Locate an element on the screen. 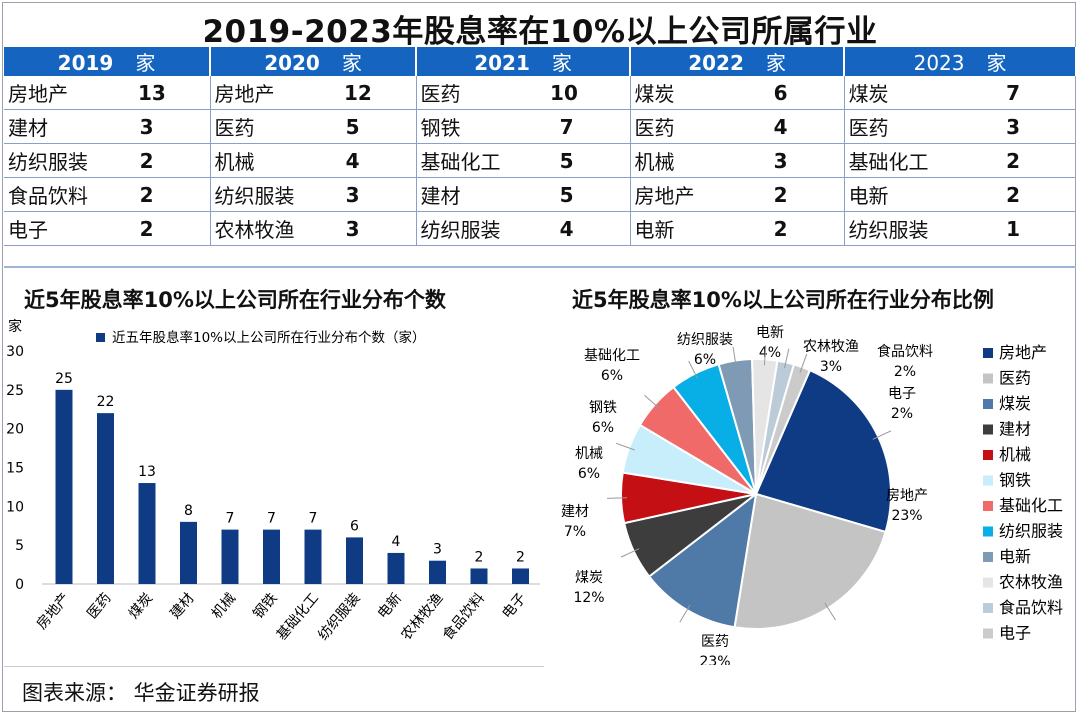 This screenshot has width=1080, height=716. pie-chart-title: 近5年股息率10%以上公司所在行业分布比例 is located at coordinates (783, 300).